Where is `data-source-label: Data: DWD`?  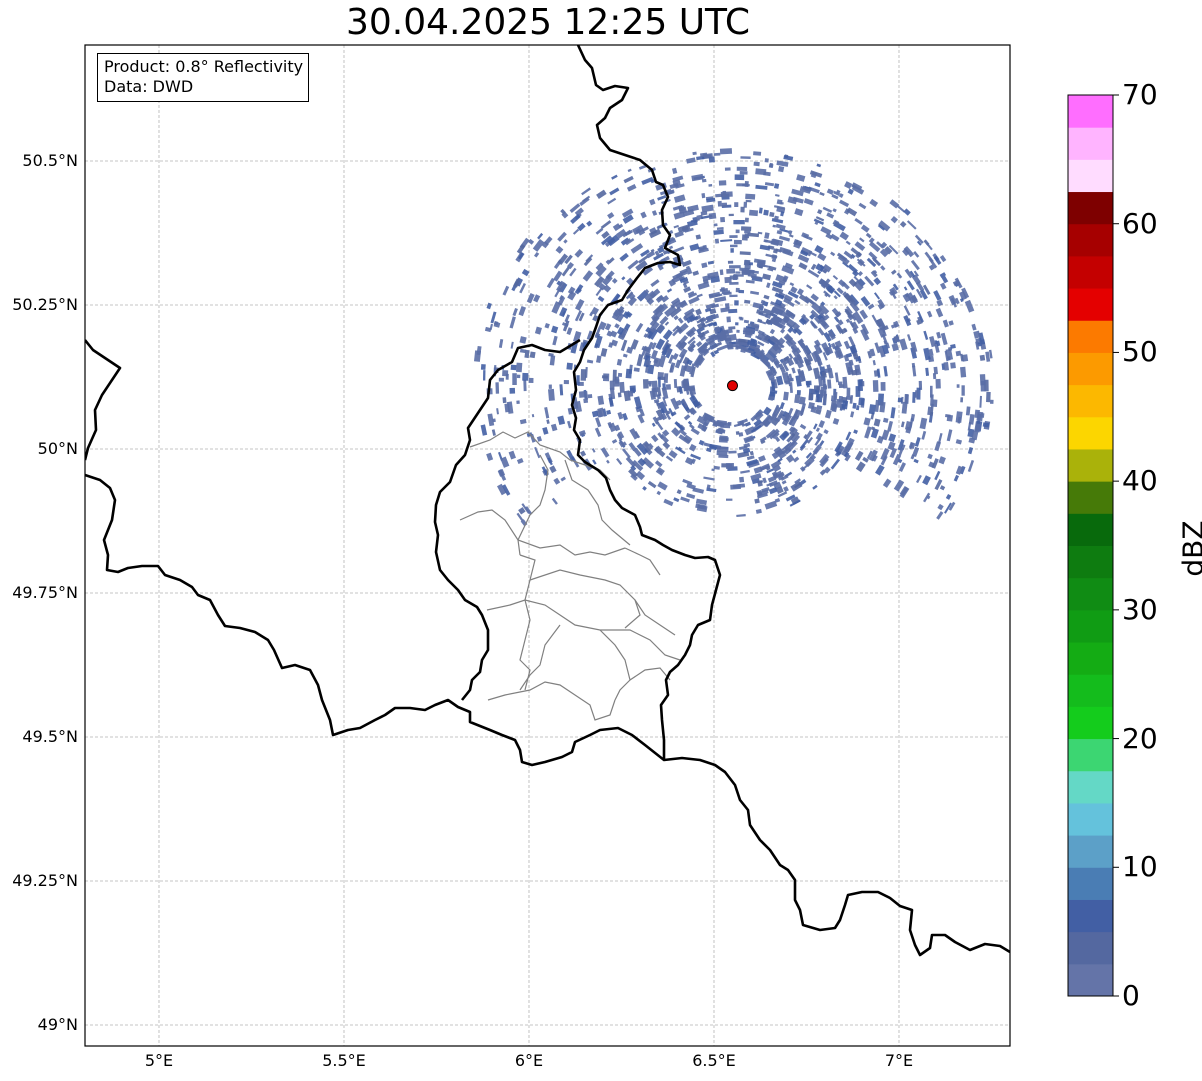
data-source-label: Data: DWD is located at coordinates (149, 86).